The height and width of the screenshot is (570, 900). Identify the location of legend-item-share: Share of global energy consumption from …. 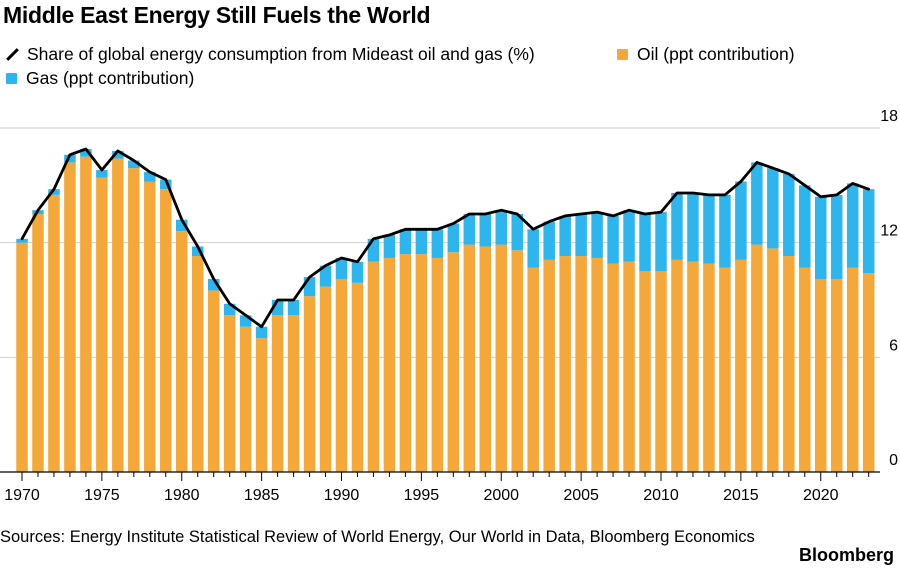
(270, 54).